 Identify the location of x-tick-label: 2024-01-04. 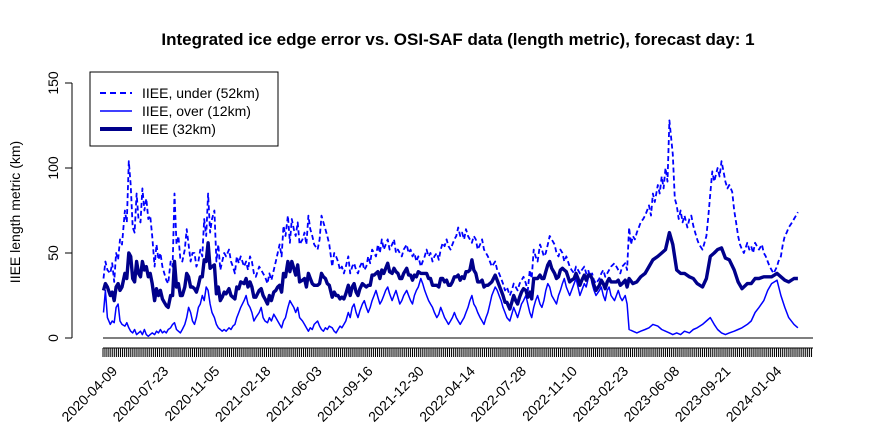
(754, 394).